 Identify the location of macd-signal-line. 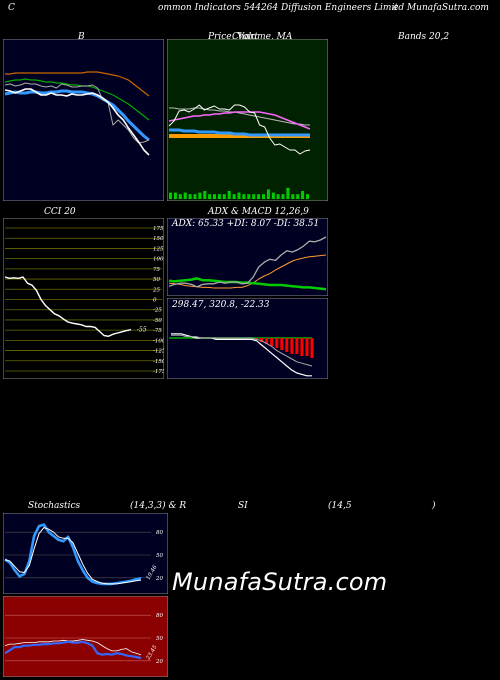
(242, 350).